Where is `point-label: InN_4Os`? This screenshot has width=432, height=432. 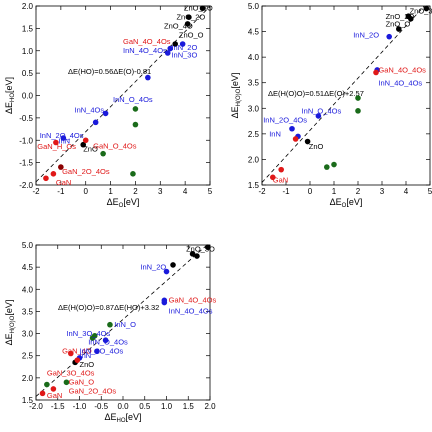
point-label: InN_4Os is located at coordinates (90, 110).